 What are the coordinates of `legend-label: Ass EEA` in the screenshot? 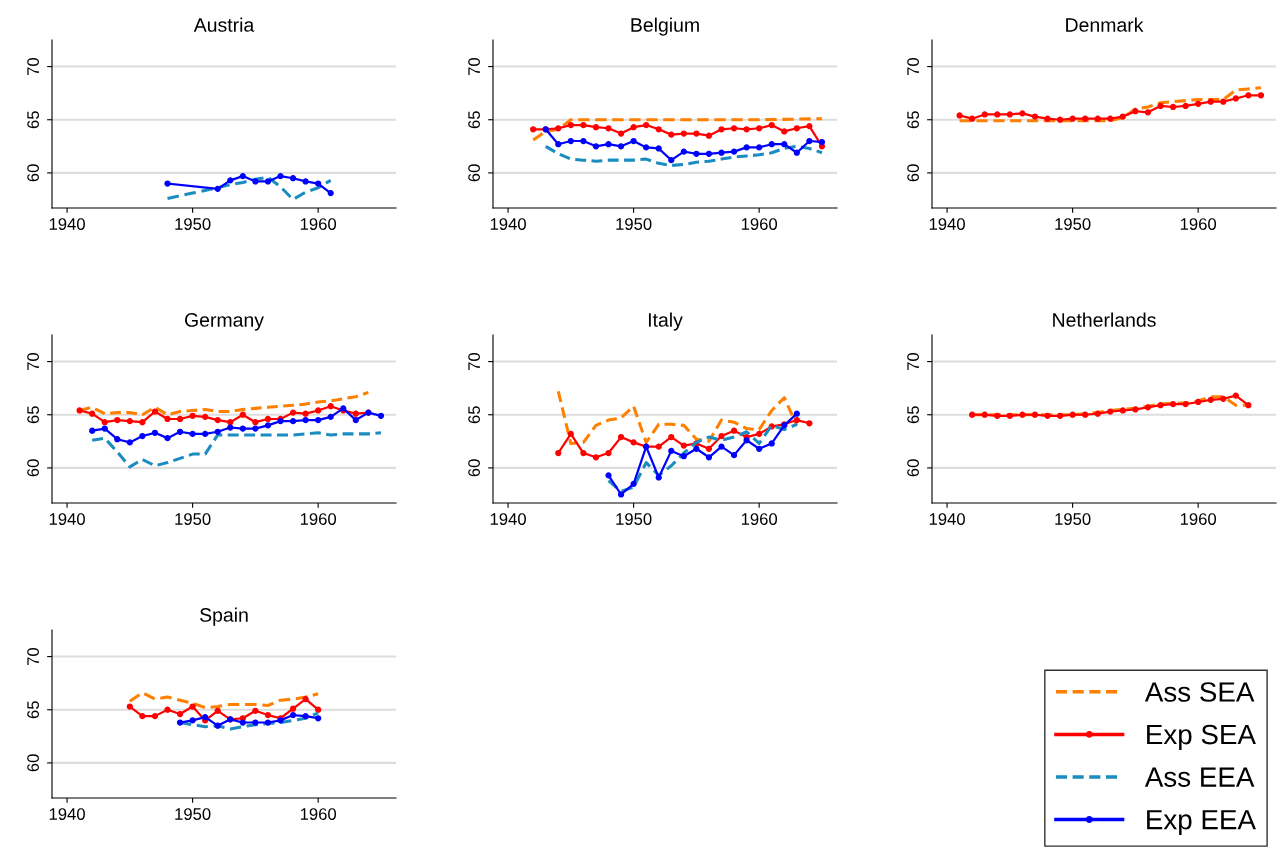 It's located at (1199, 777).